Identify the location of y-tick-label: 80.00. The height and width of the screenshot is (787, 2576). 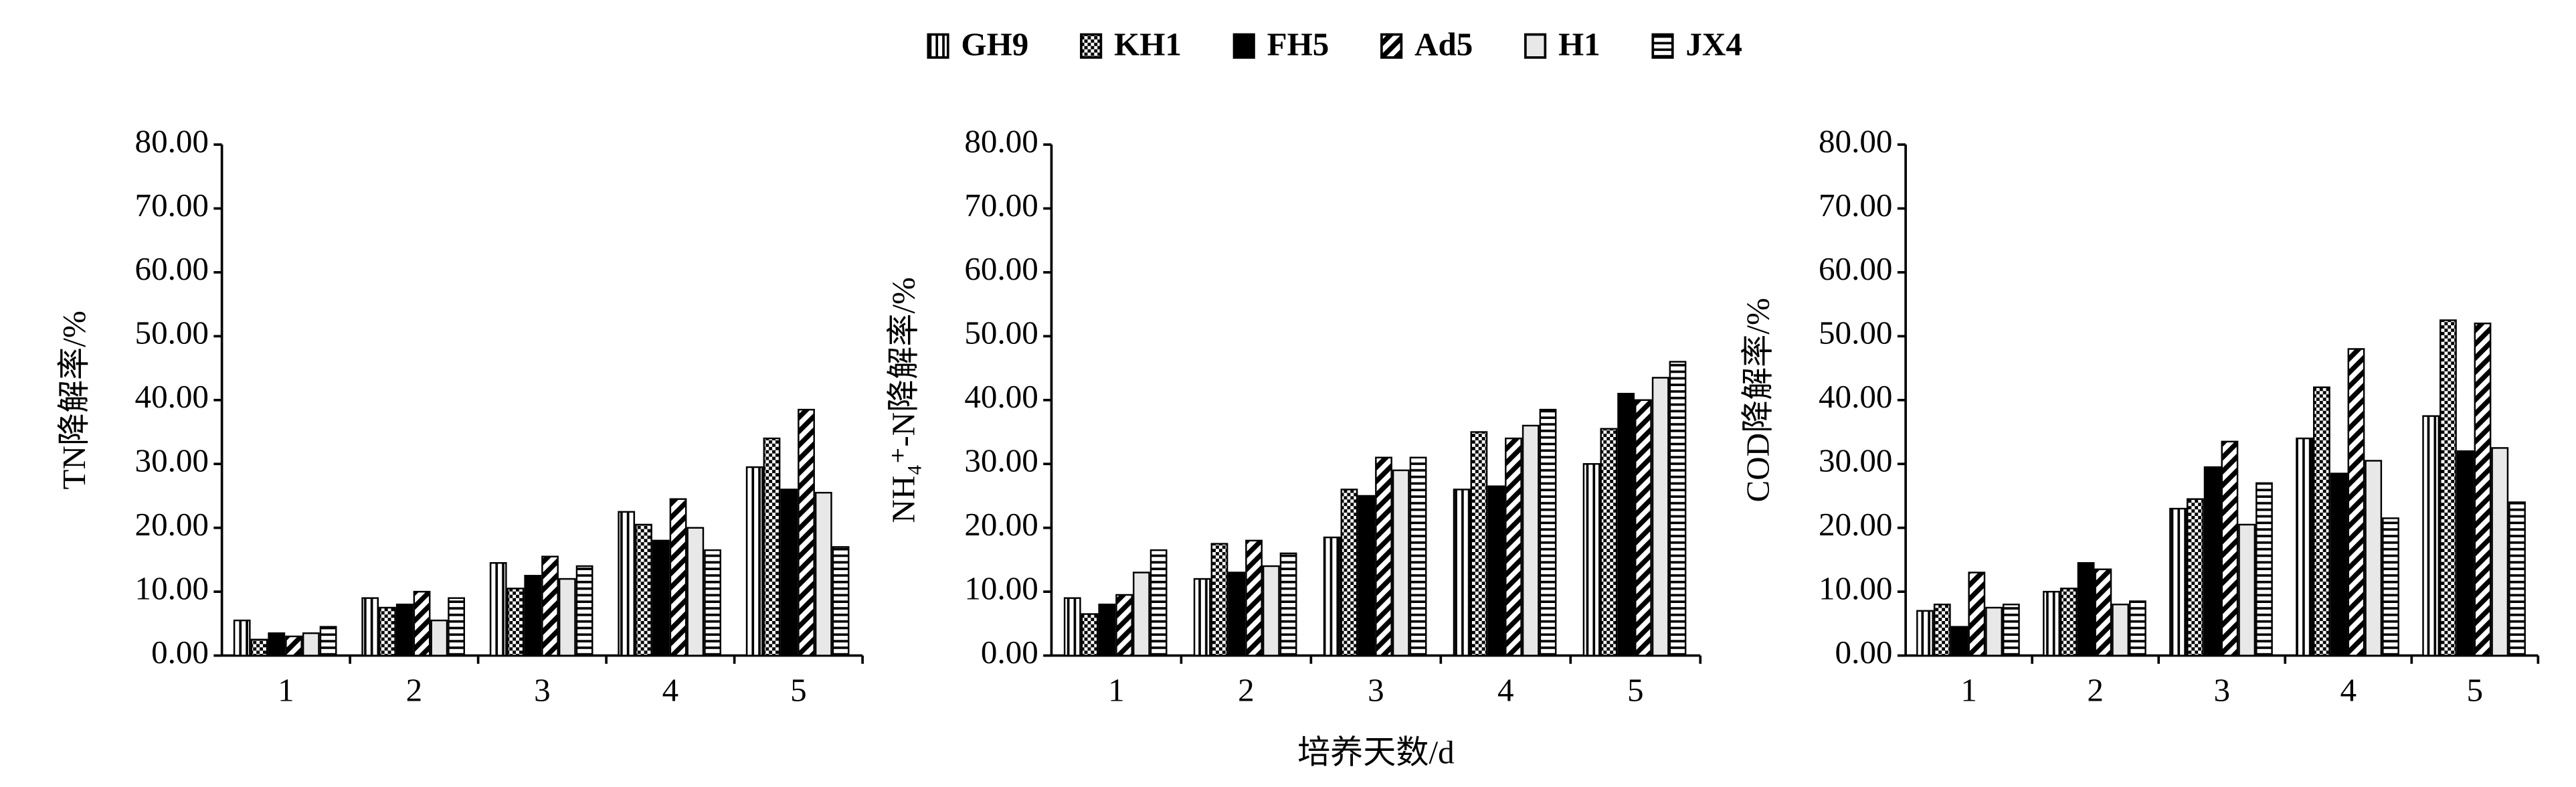
(1855, 140).